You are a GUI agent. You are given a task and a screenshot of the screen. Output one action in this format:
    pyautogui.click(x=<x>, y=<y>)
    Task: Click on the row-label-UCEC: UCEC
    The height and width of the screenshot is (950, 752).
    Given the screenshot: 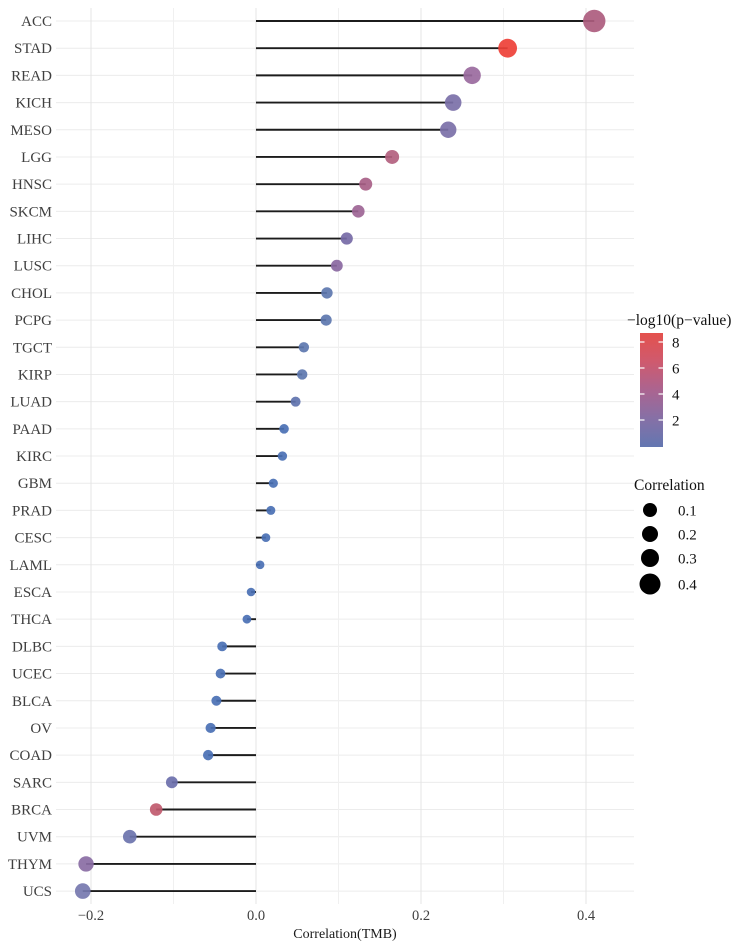 What is the action you would take?
    pyautogui.click(x=32, y=675)
    